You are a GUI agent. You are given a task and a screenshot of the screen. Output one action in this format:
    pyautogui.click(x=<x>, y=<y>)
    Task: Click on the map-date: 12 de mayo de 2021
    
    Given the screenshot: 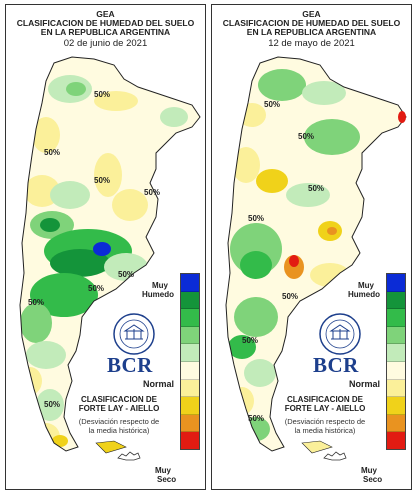 What is the action you would take?
    pyautogui.click(x=311, y=43)
    